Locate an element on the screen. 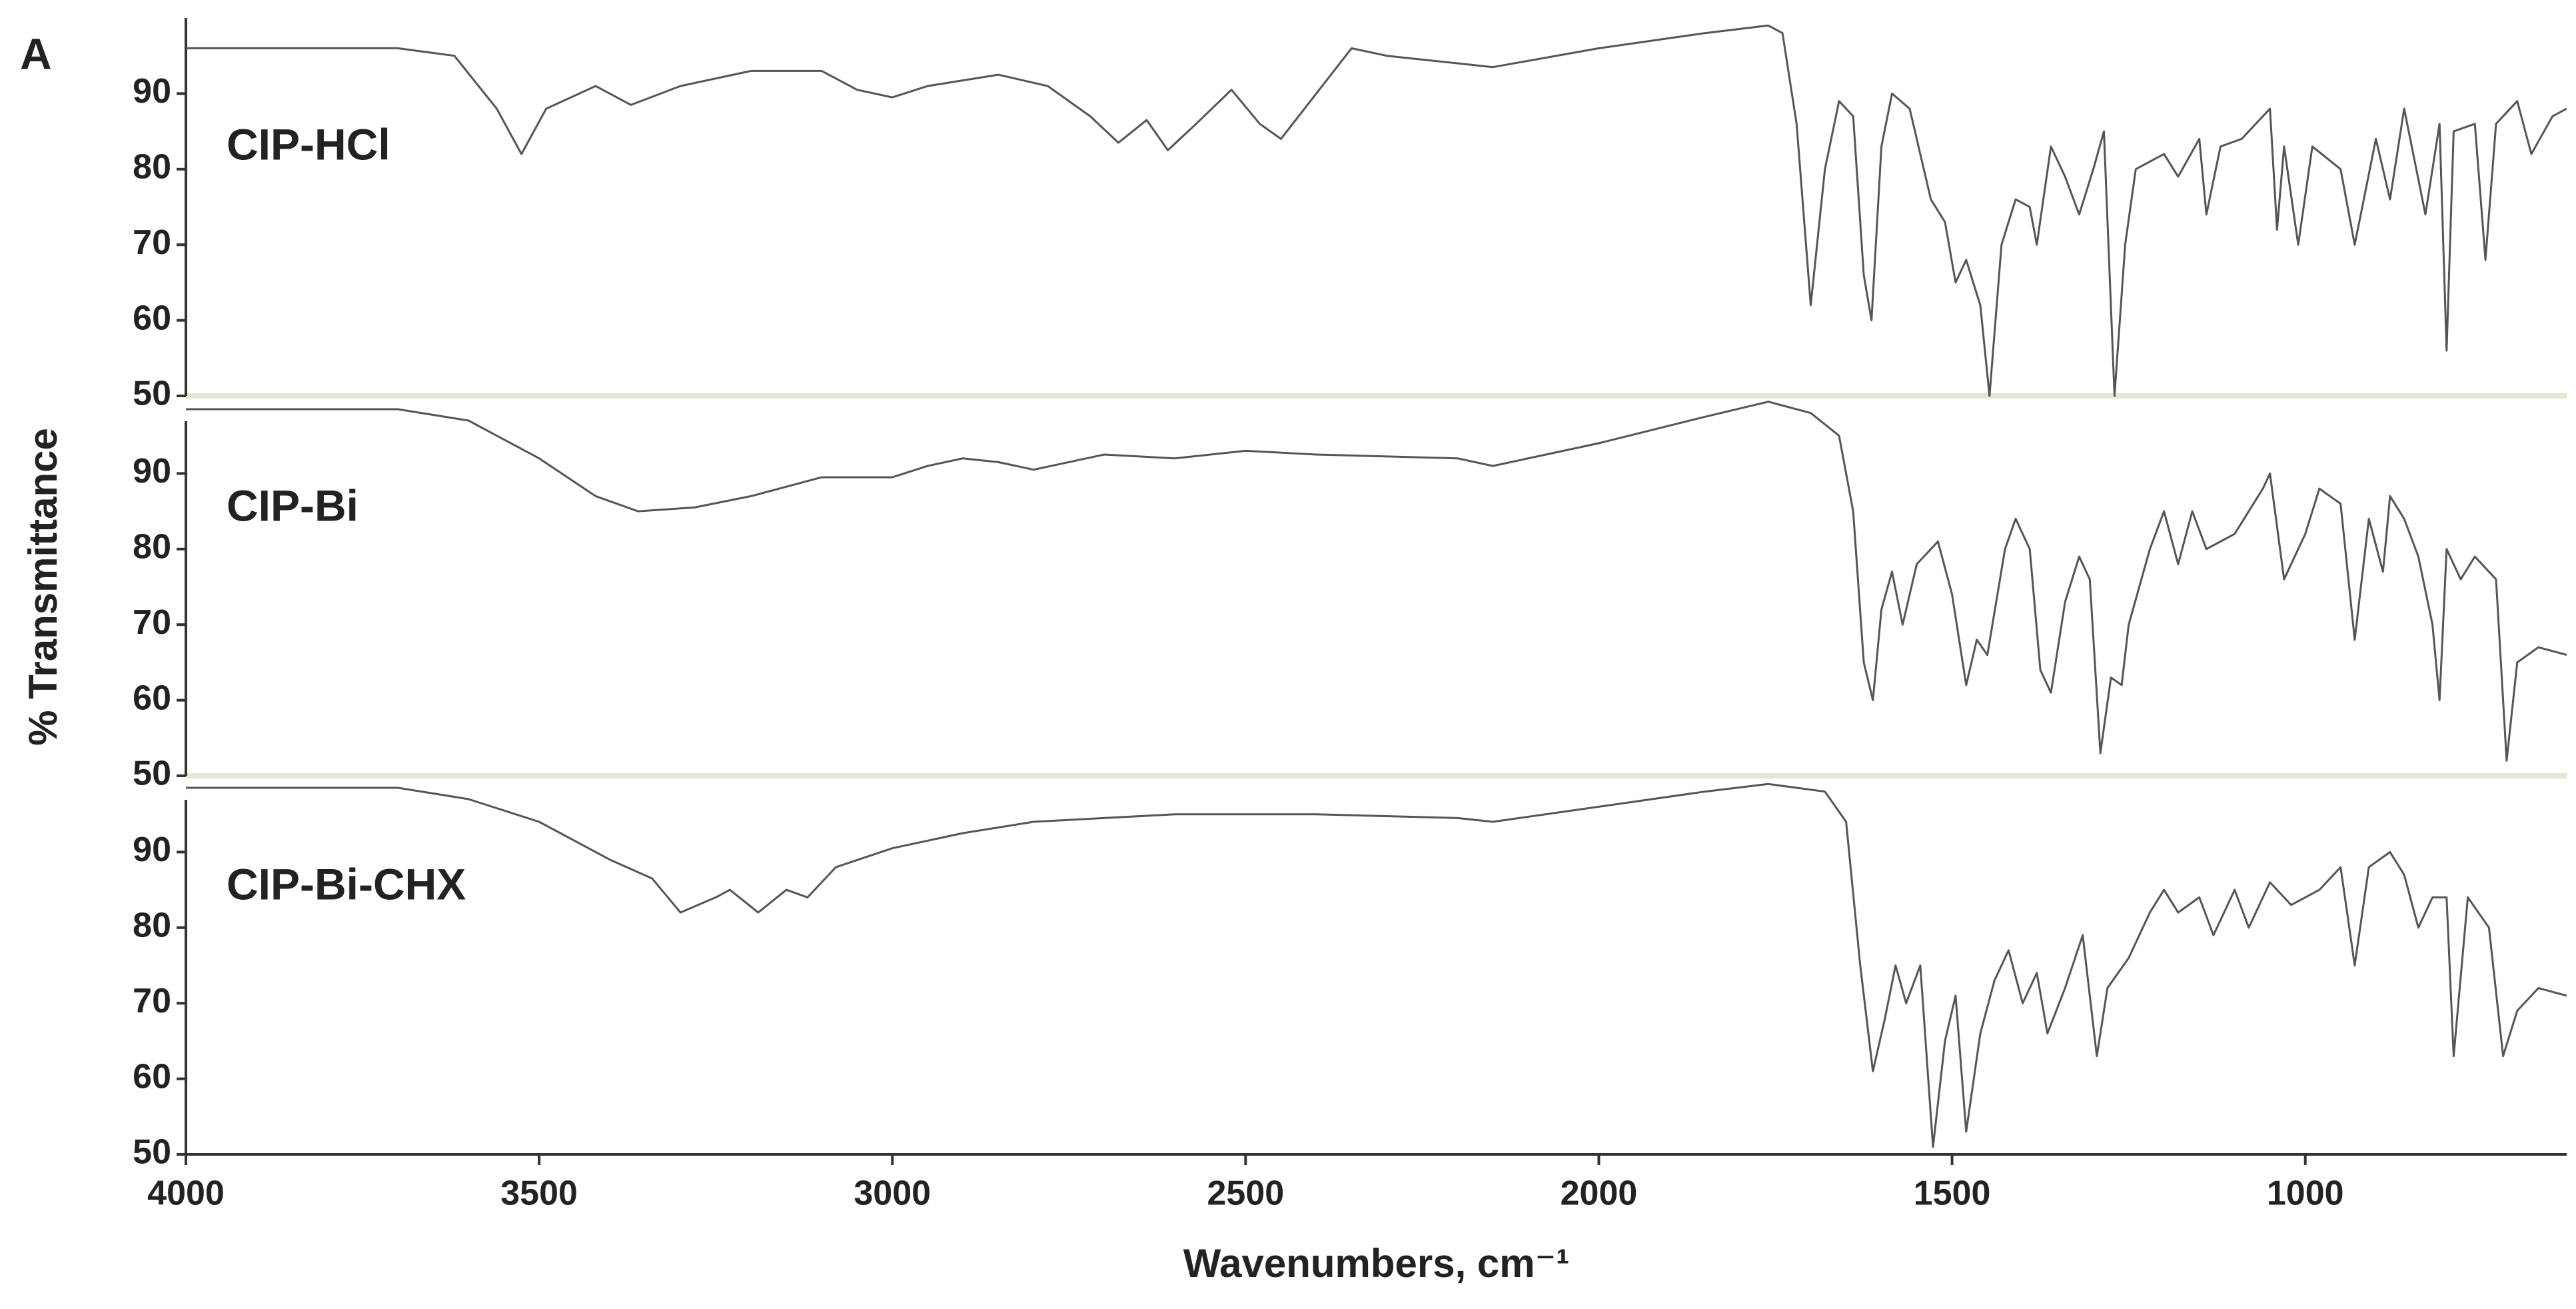  series-label: CIP-Bi-CHX is located at coordinates (346, 883).